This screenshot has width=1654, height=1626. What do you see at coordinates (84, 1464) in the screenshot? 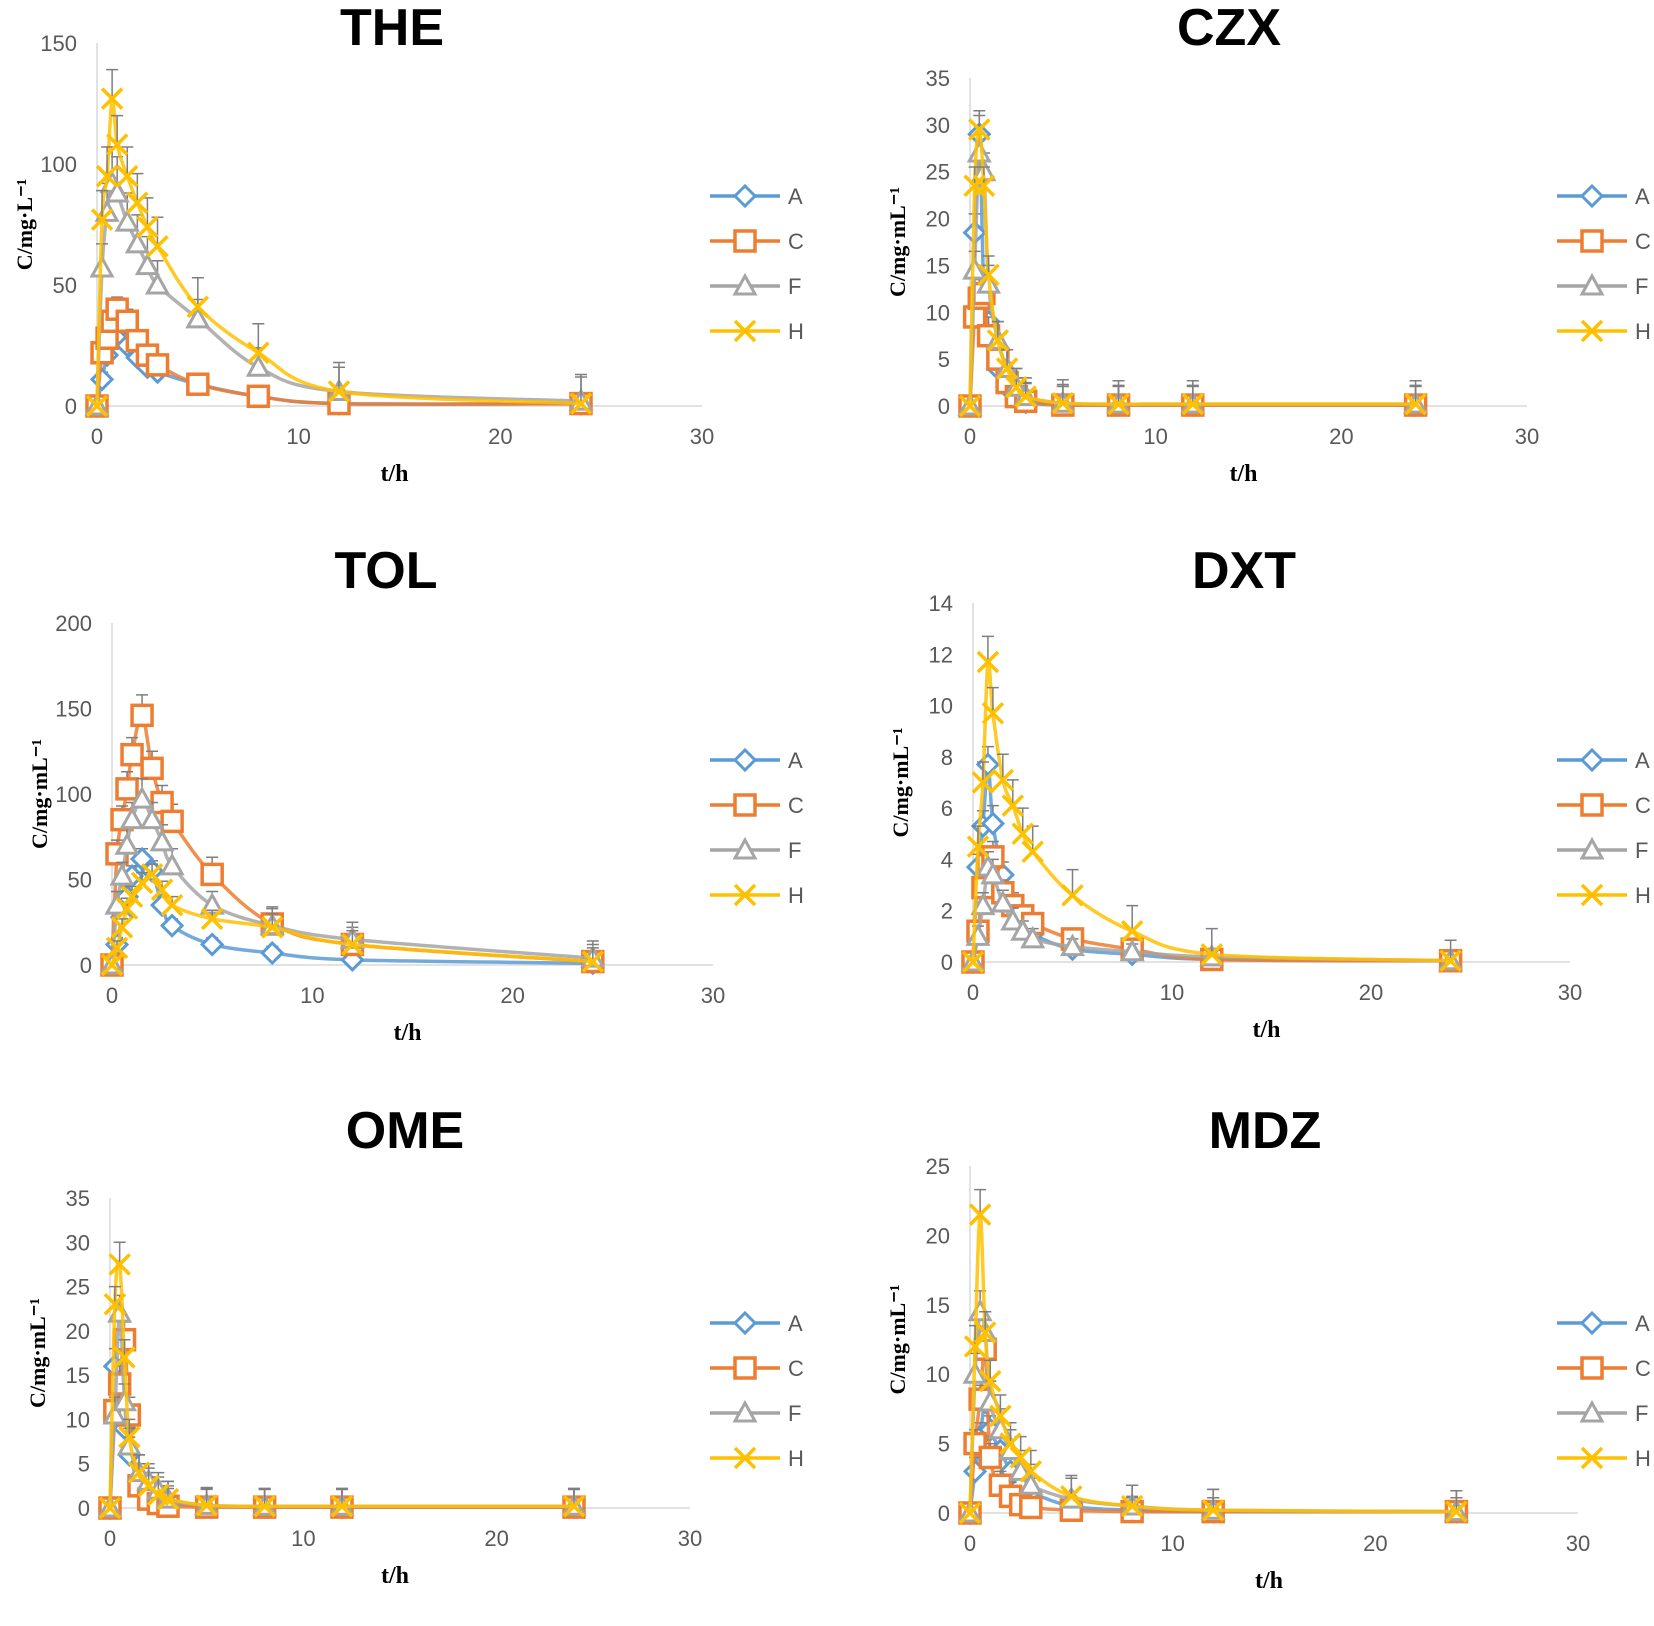
I see `y-tick-label: 5` at bounding box center [84, 1464].